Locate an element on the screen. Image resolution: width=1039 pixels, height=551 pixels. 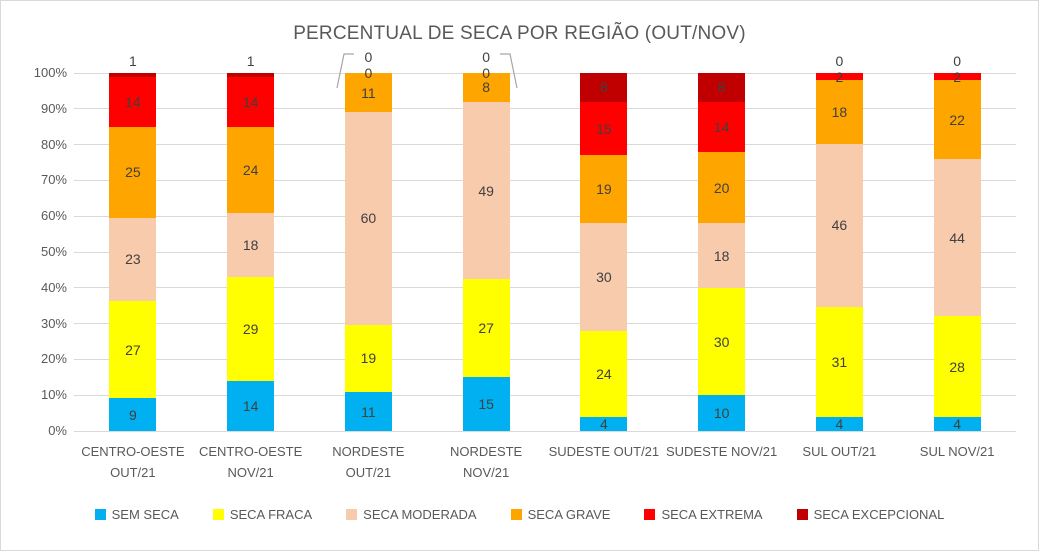
bar-segment: 22 is located at coordinates (957, 119).